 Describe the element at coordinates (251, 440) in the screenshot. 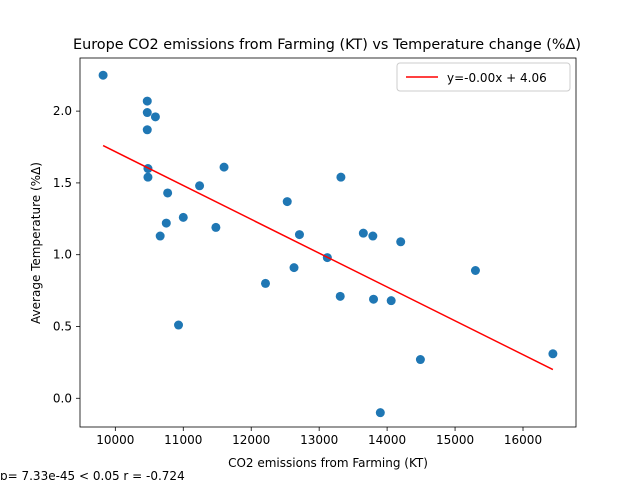

I see `x-tick-label: 12000` at that location.